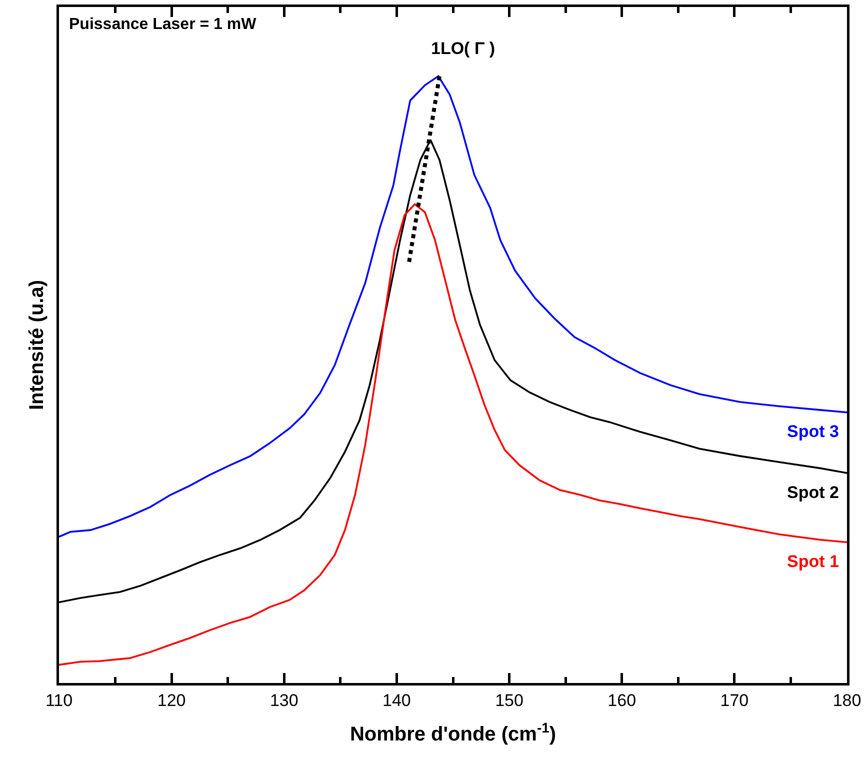 The width and height of the screenshot is (866, 774). I want to click on x-tick-label: 160, so click(622, 700).